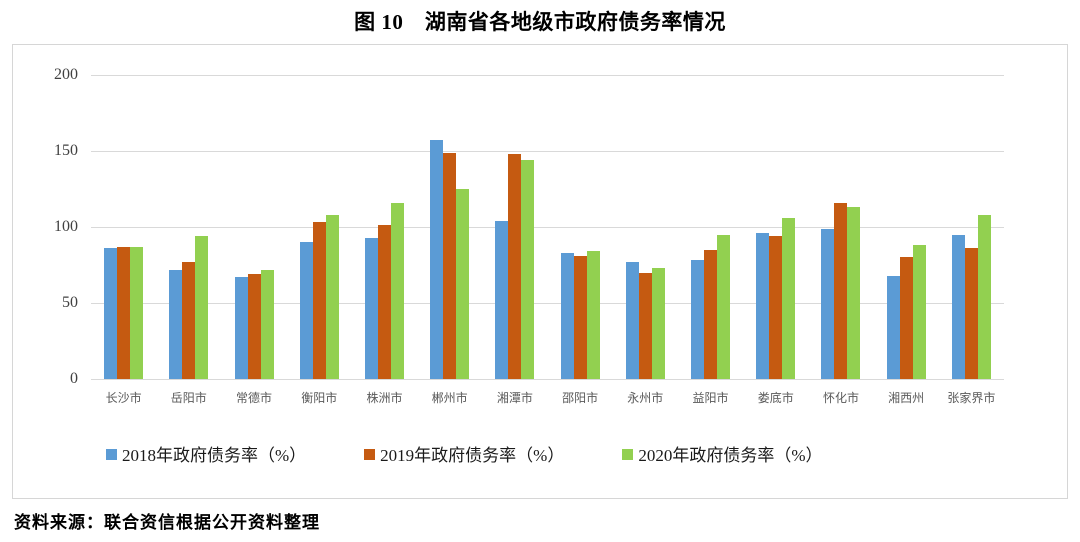 This screenshot has width=1080, height=542. Describe the element at coordinates (370, 454) in the screenshot. I see `legend-swatch-2019-icon` at that location.